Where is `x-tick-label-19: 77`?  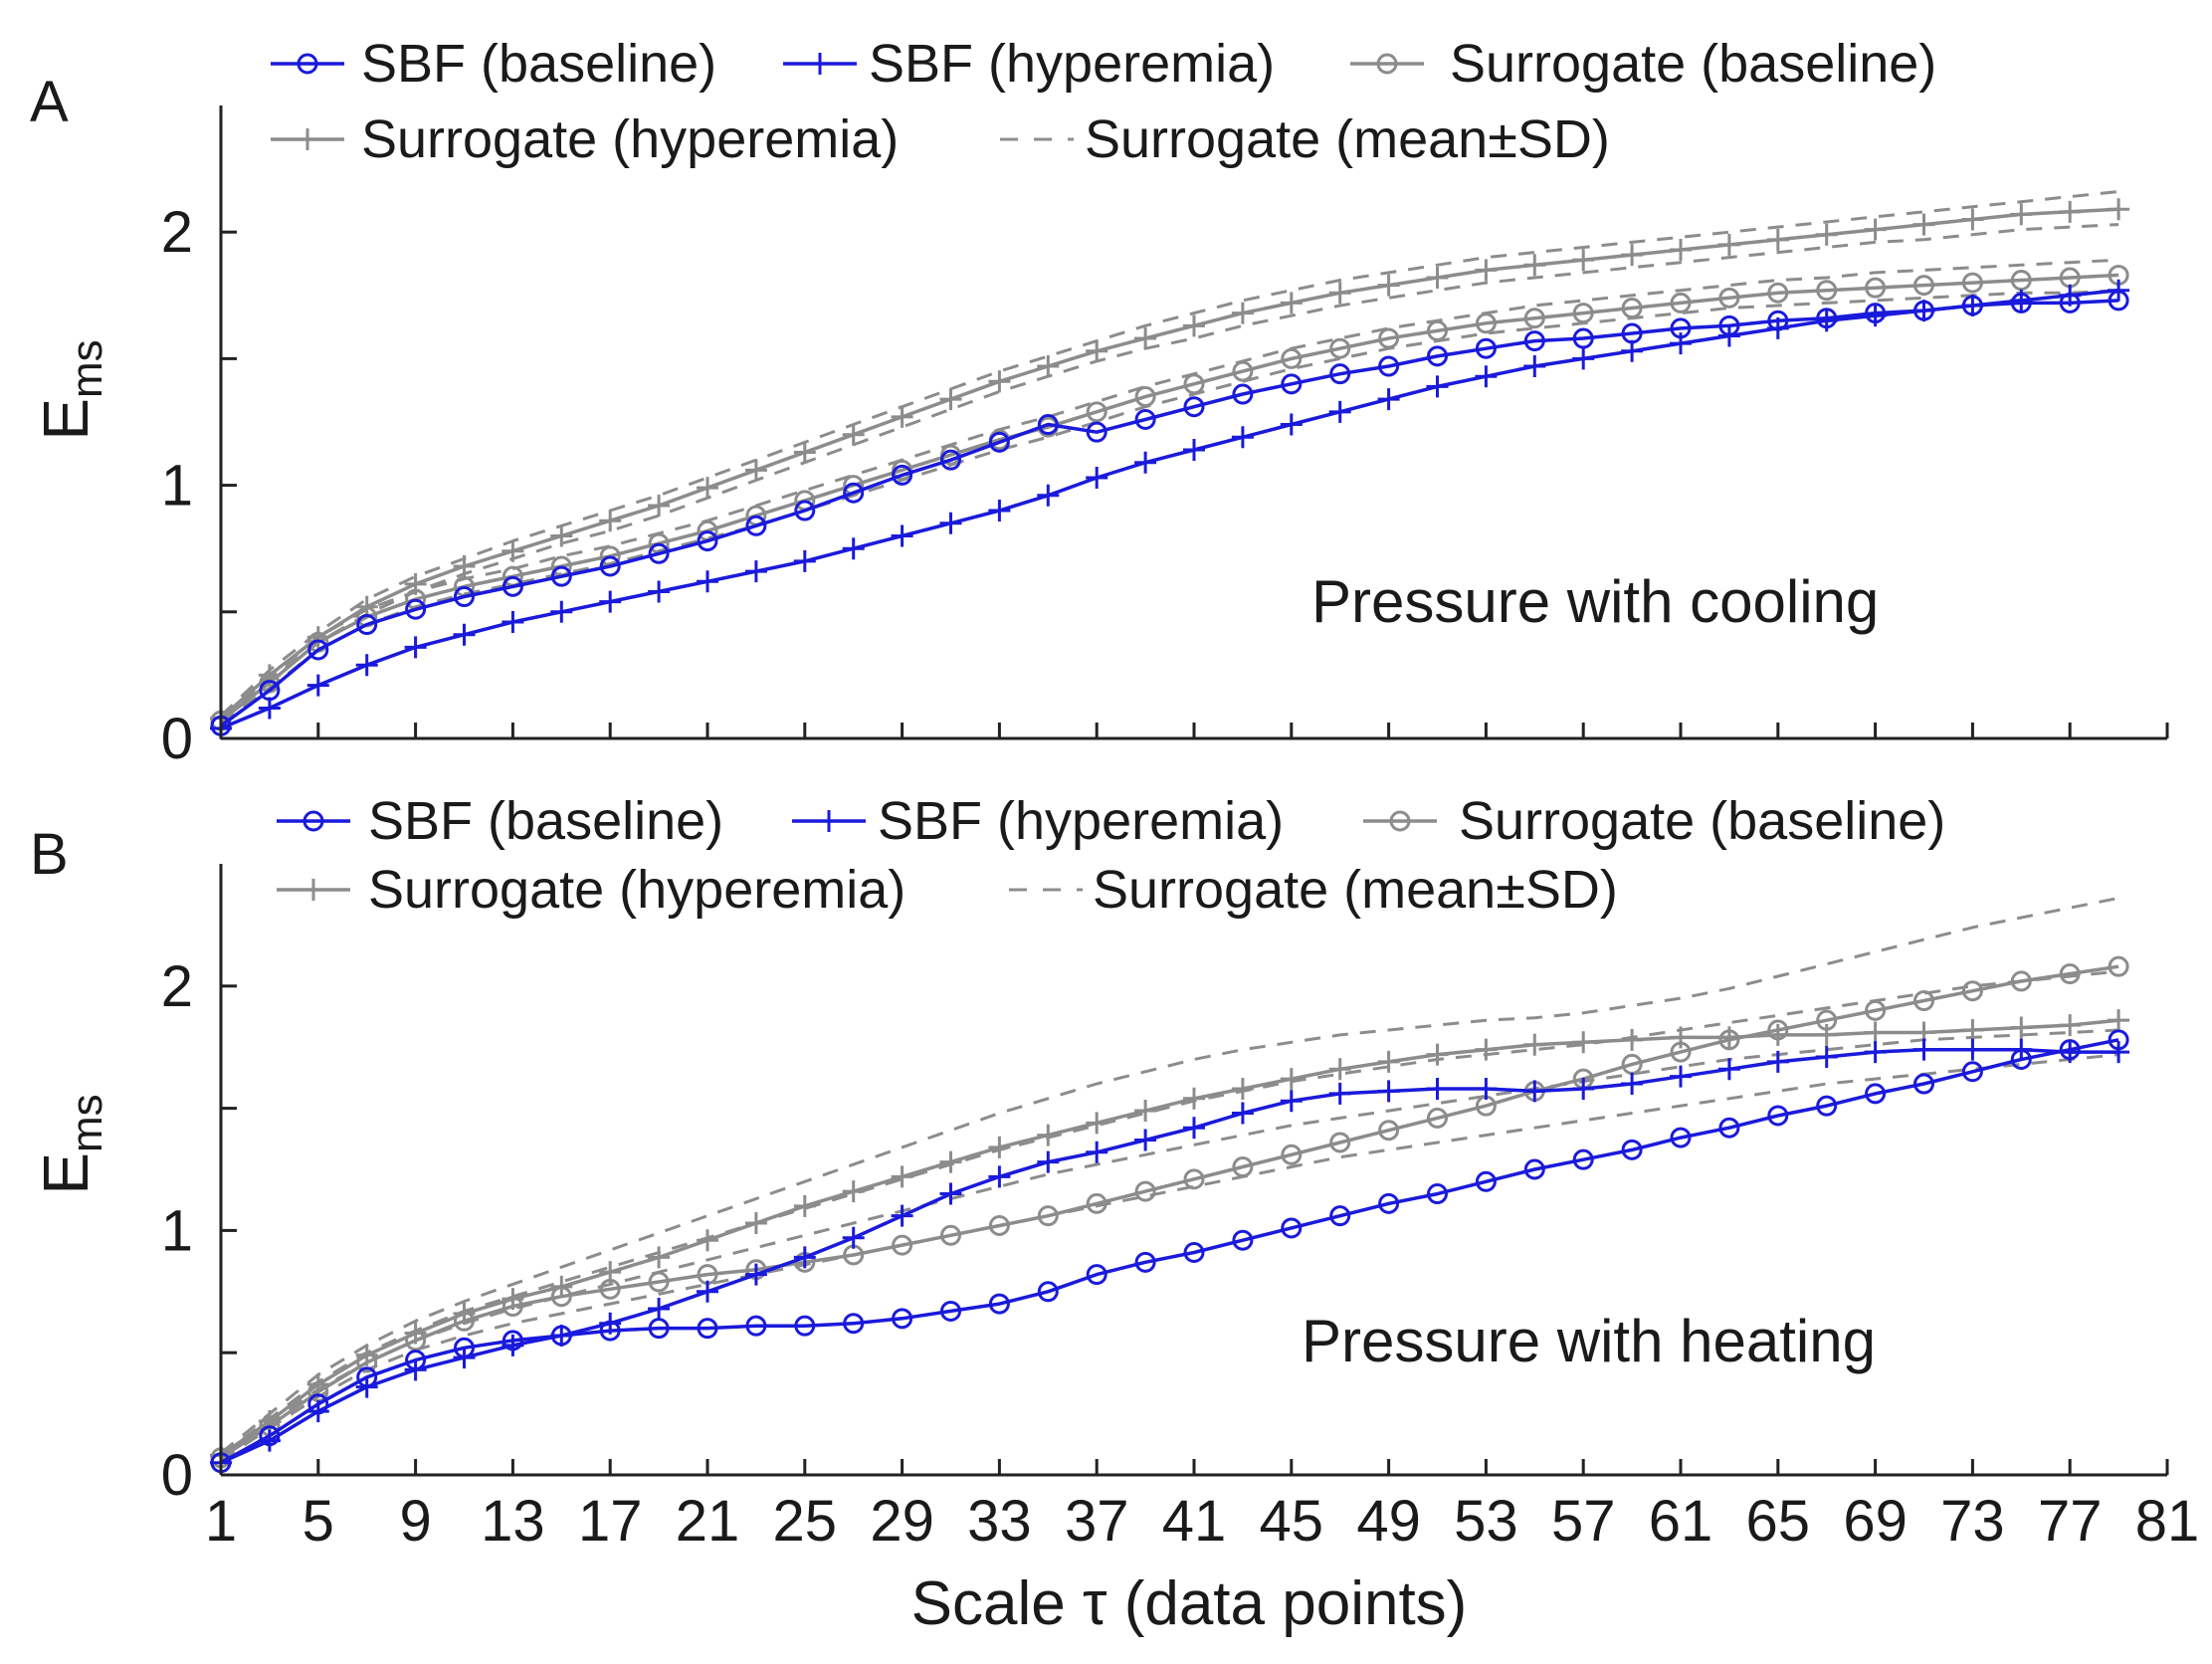
x-tick-label-19: 77 is located at coordinates (2070, 1521).